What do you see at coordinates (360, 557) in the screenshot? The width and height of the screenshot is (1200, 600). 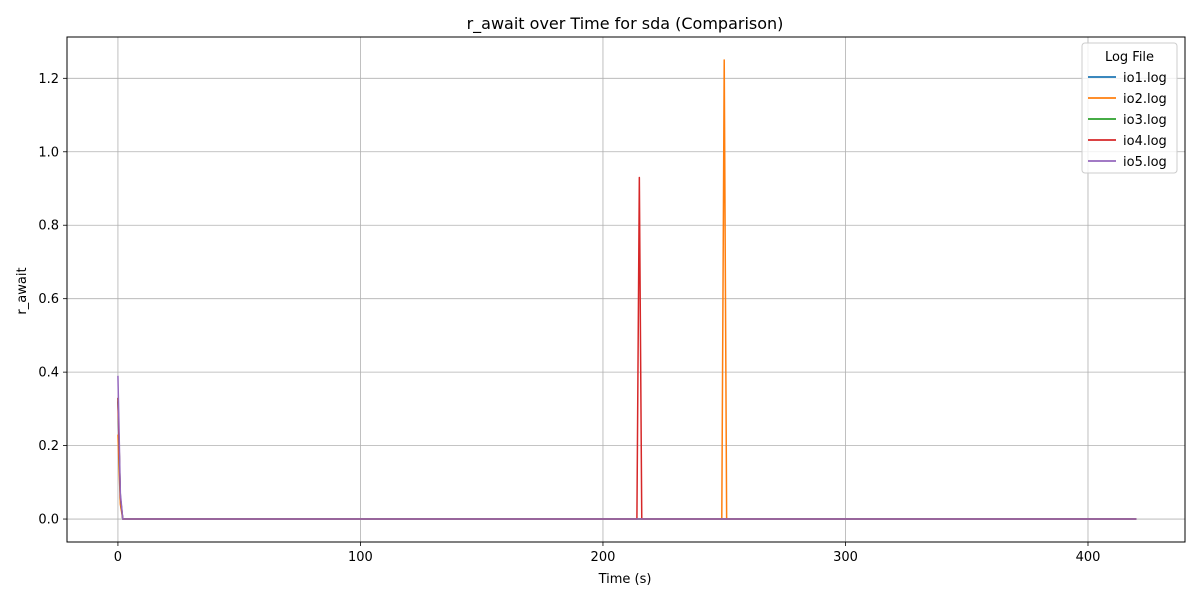 I see `x-tick-label: 100` at bounding box center [360, 557].